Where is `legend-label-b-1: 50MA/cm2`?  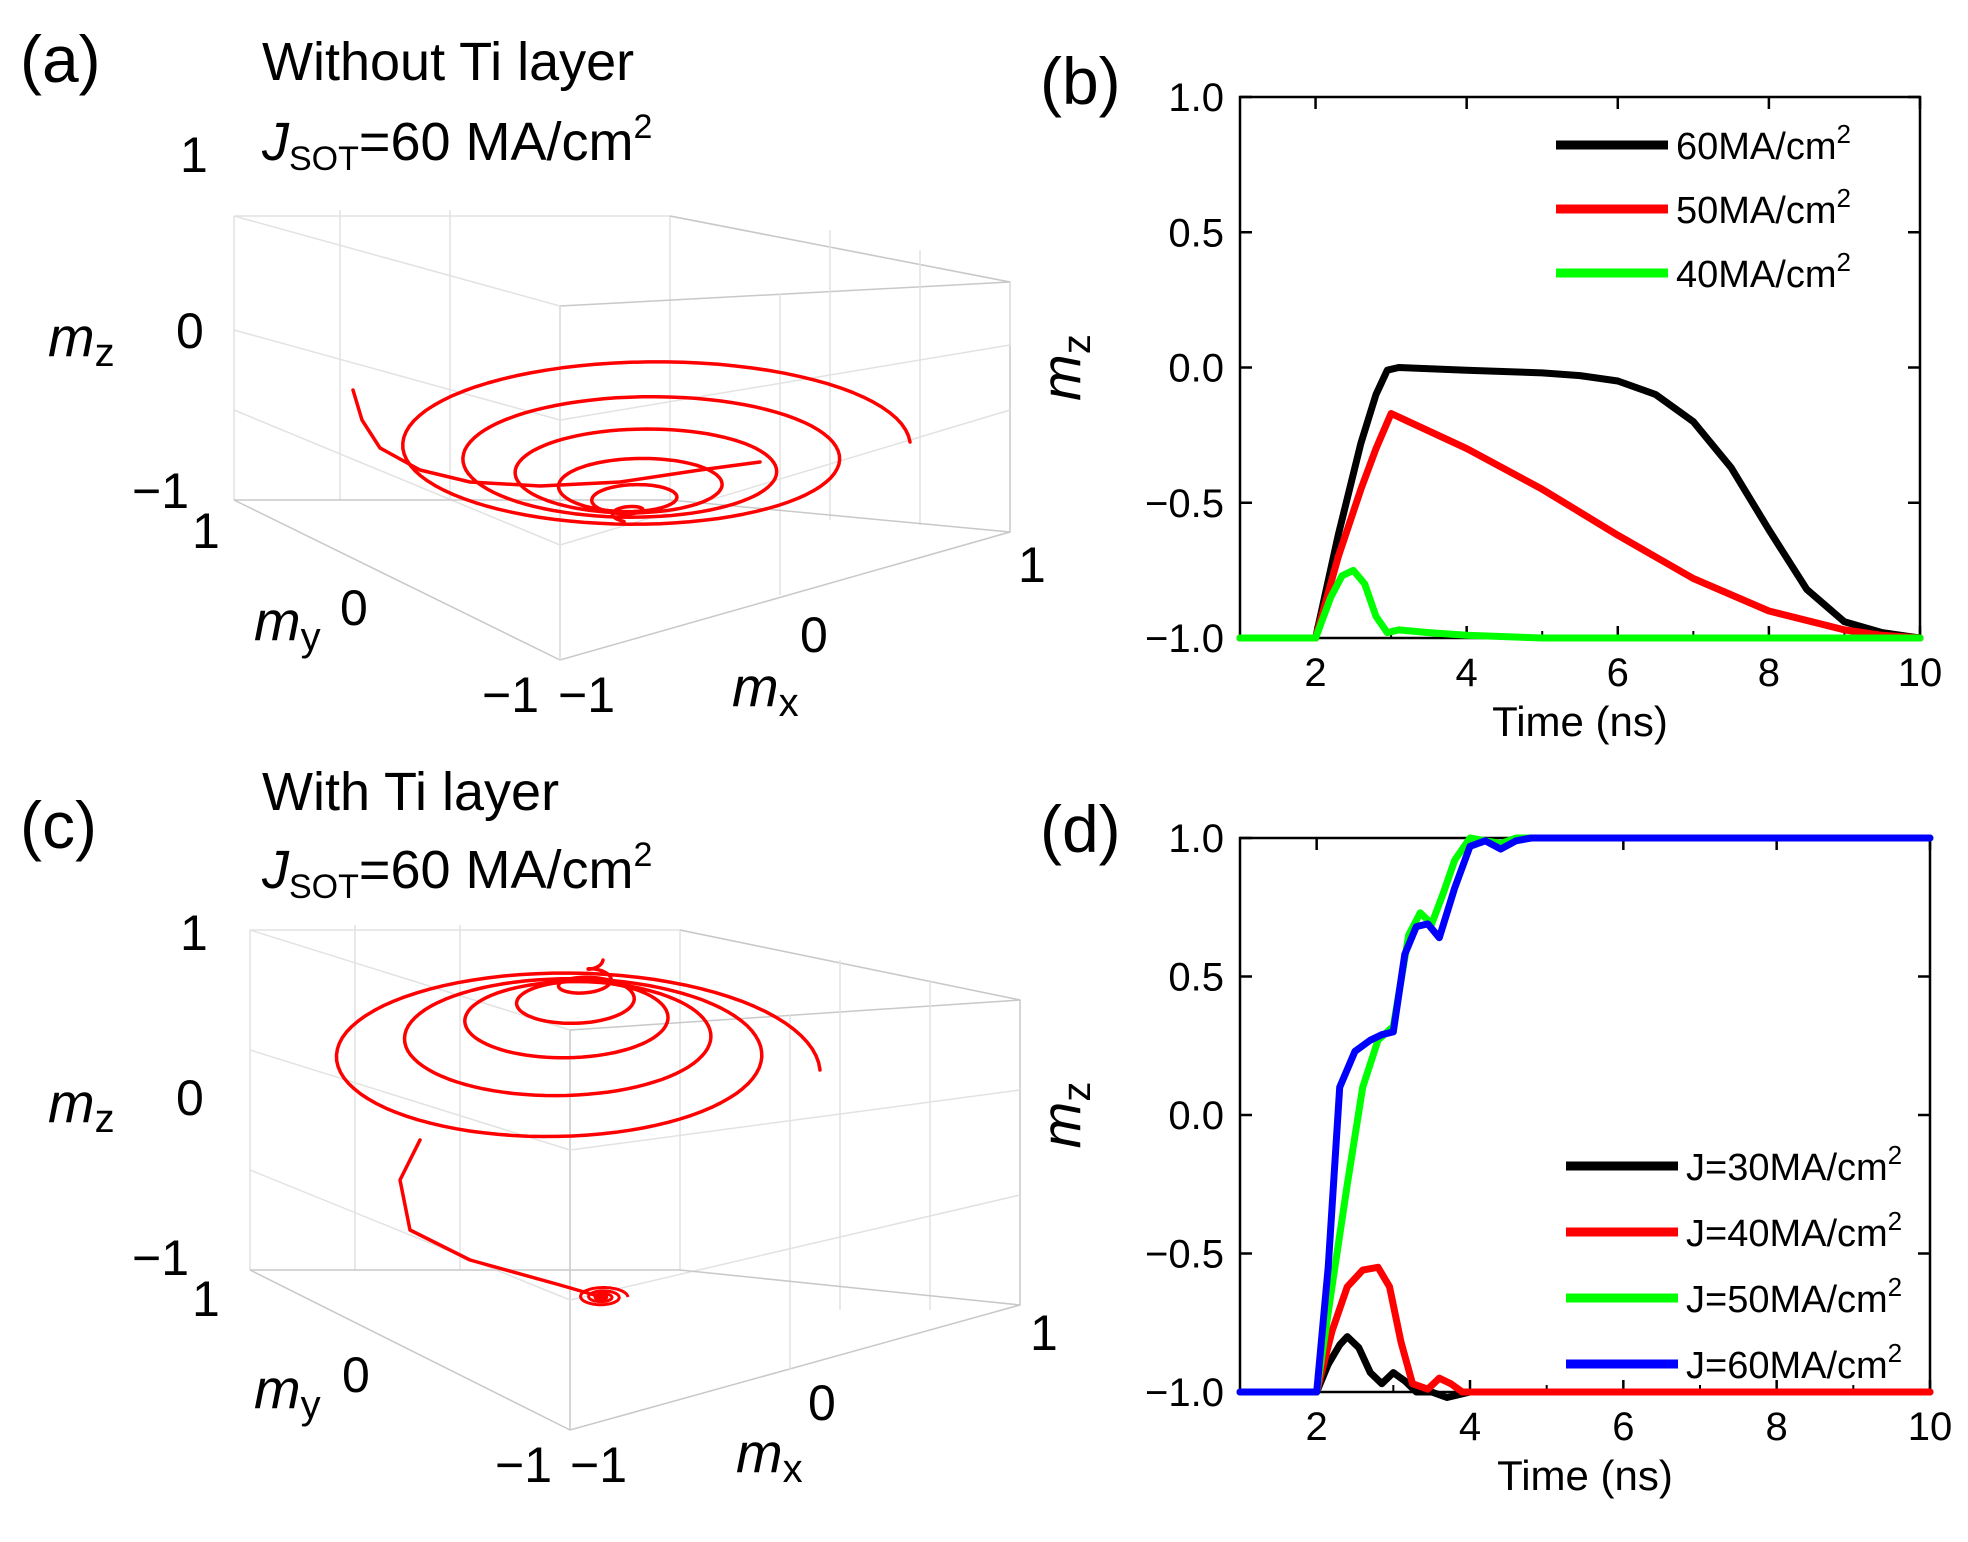
legend-label-b-1: 50MA/cm2 is located at coordinates (1763, 207).